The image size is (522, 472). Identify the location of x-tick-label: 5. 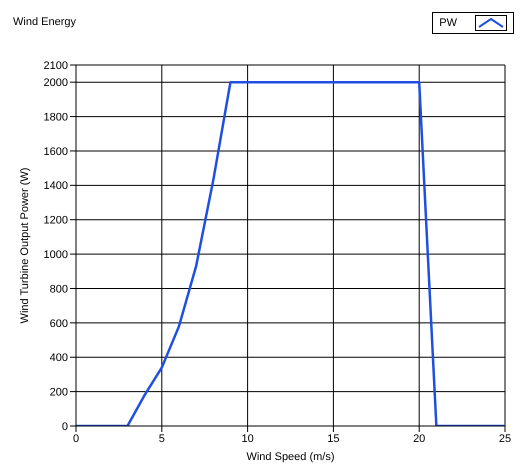
(161, 438).